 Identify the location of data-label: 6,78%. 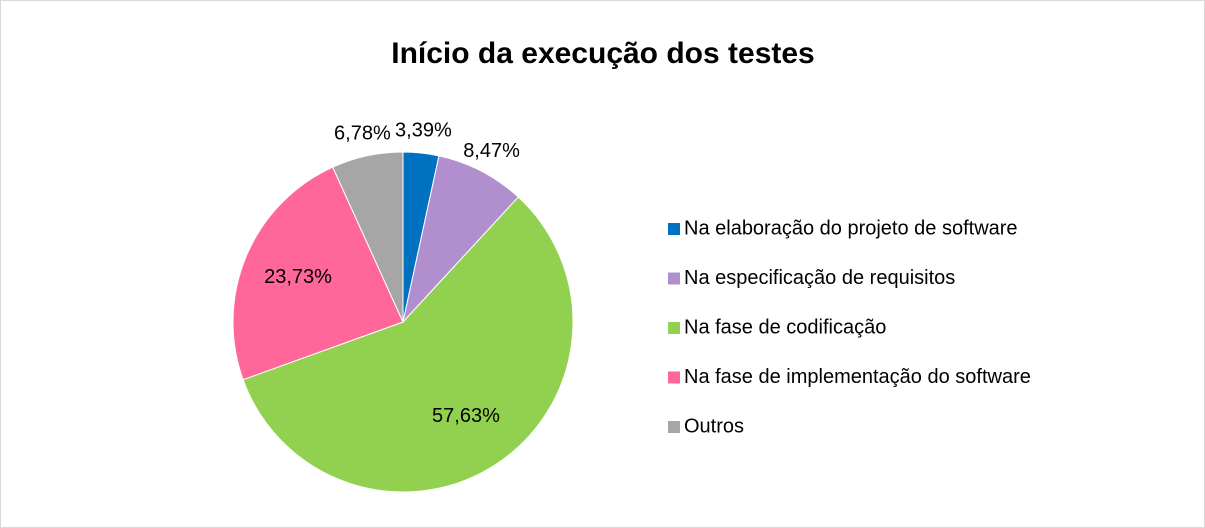
(362, 134).